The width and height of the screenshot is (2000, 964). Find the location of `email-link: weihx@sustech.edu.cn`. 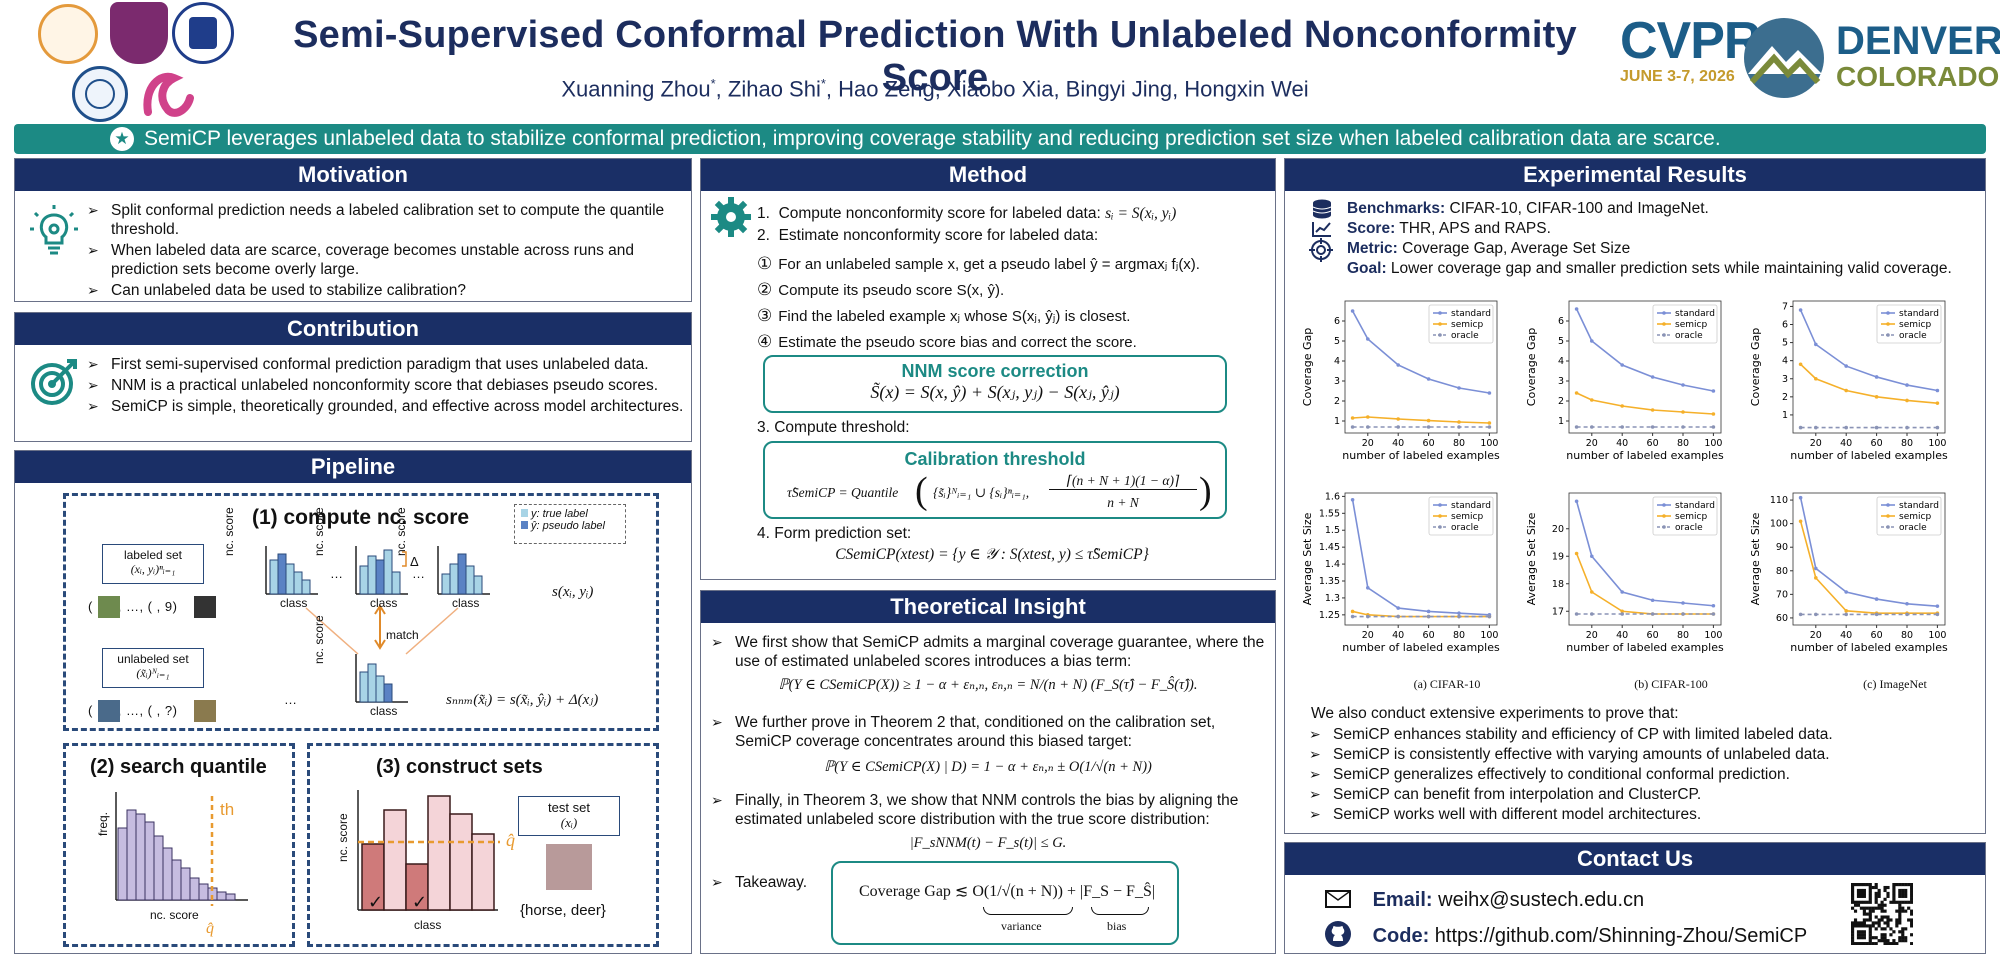

email-link: weihx@sustech.edu.cn is located at coordinates (1541, 900).